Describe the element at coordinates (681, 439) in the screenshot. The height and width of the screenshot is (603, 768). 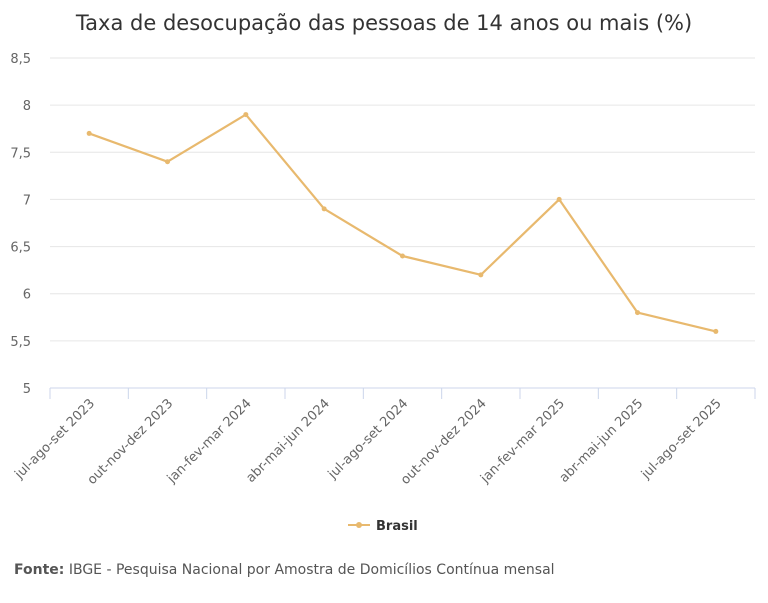
I see `x-tick-label: jul-ago-set 2025` at that location.